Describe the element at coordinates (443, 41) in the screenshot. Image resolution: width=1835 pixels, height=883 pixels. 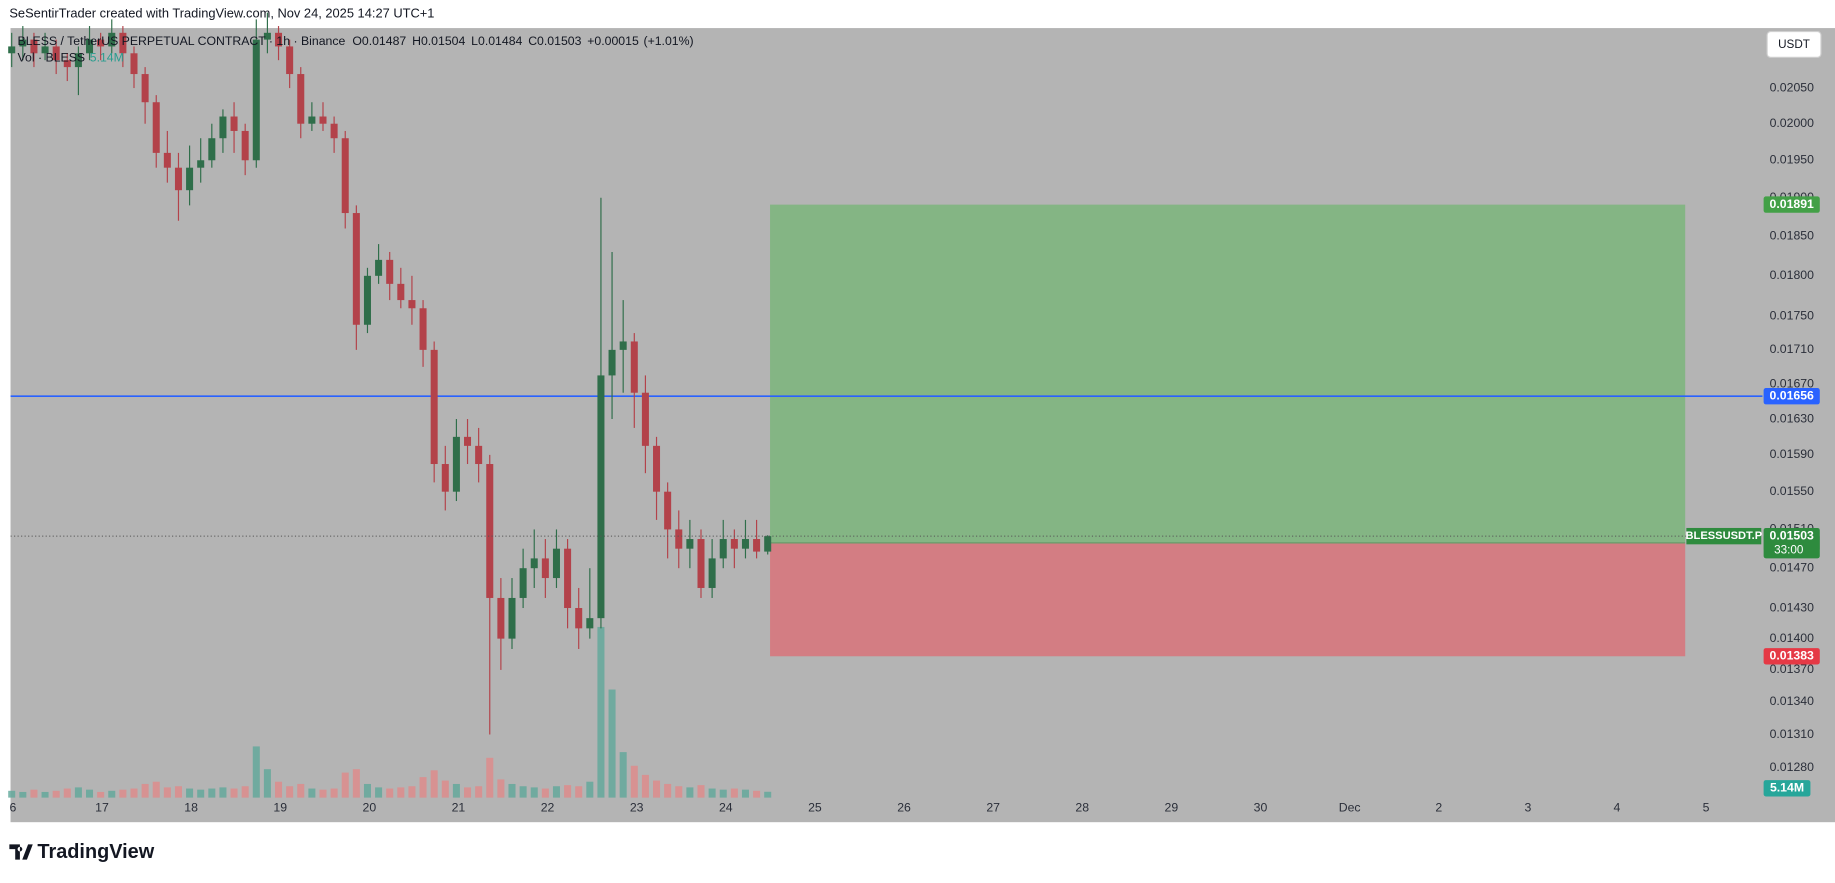
I see `ohlc-value: 0.01504` at that location.